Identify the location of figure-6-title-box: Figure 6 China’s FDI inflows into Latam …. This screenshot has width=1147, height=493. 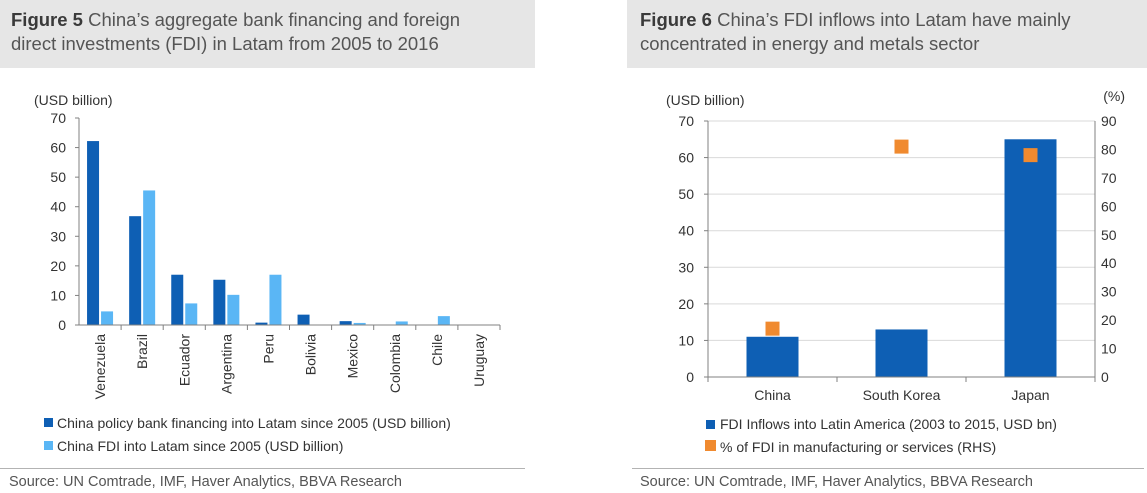
(887, 34).